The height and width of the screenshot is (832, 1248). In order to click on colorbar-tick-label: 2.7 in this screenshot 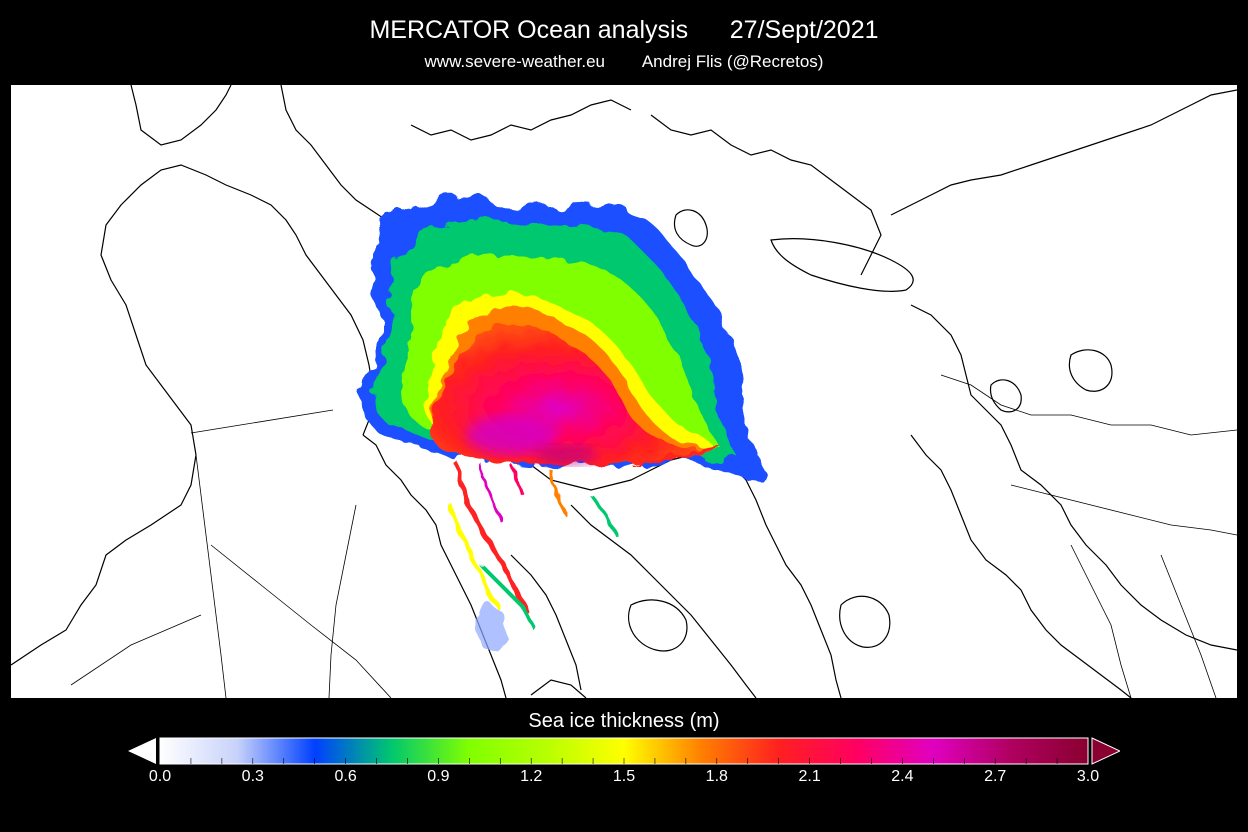, I will do `click(995, 776)`.